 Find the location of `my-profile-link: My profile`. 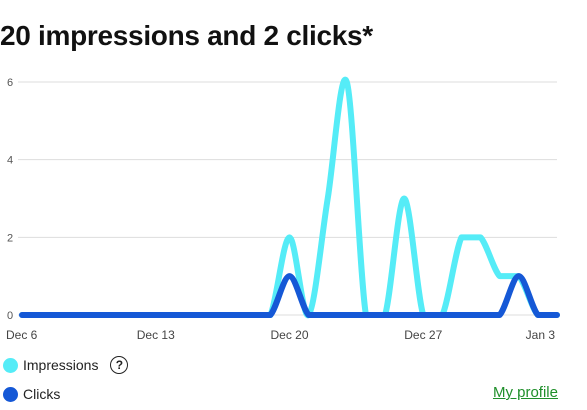

my-profile-link: My profile is located at coordinates (525, 392).